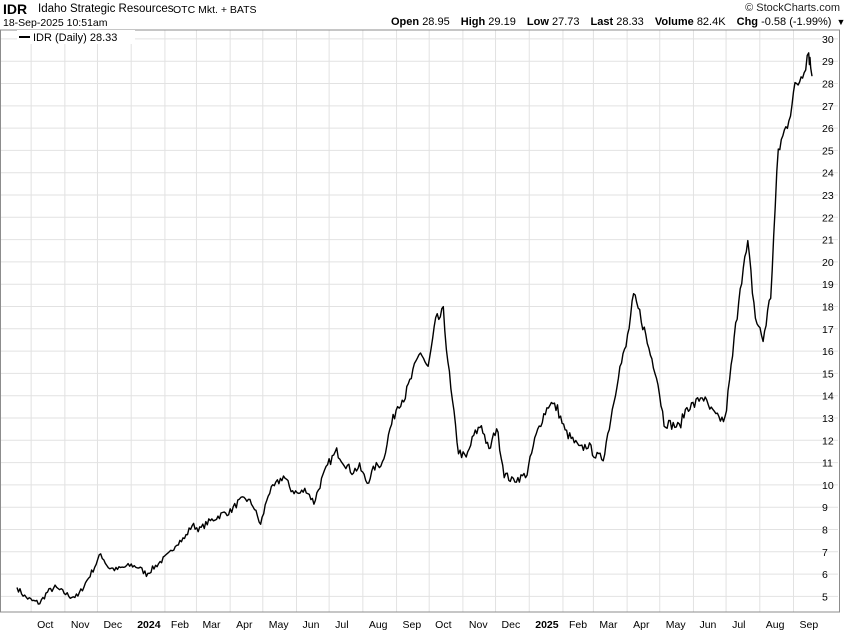 This screenshot has width=850, height=633. I want to click on y-tick-label: 7, so click(825, 553).